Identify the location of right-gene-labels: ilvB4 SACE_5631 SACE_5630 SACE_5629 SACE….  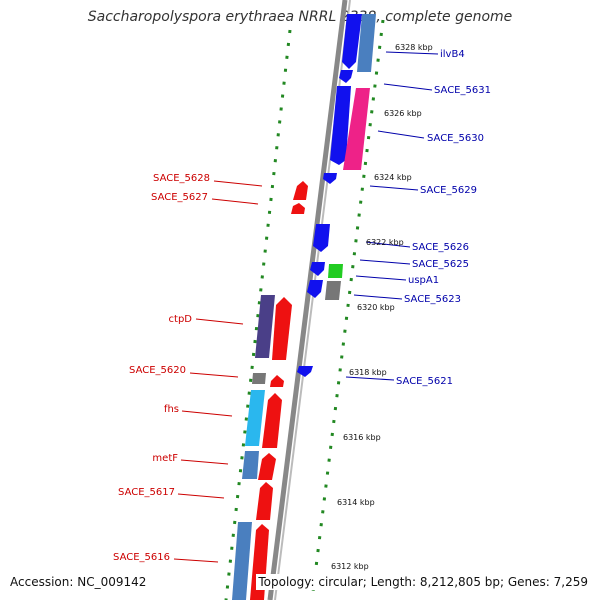
(443, 218).